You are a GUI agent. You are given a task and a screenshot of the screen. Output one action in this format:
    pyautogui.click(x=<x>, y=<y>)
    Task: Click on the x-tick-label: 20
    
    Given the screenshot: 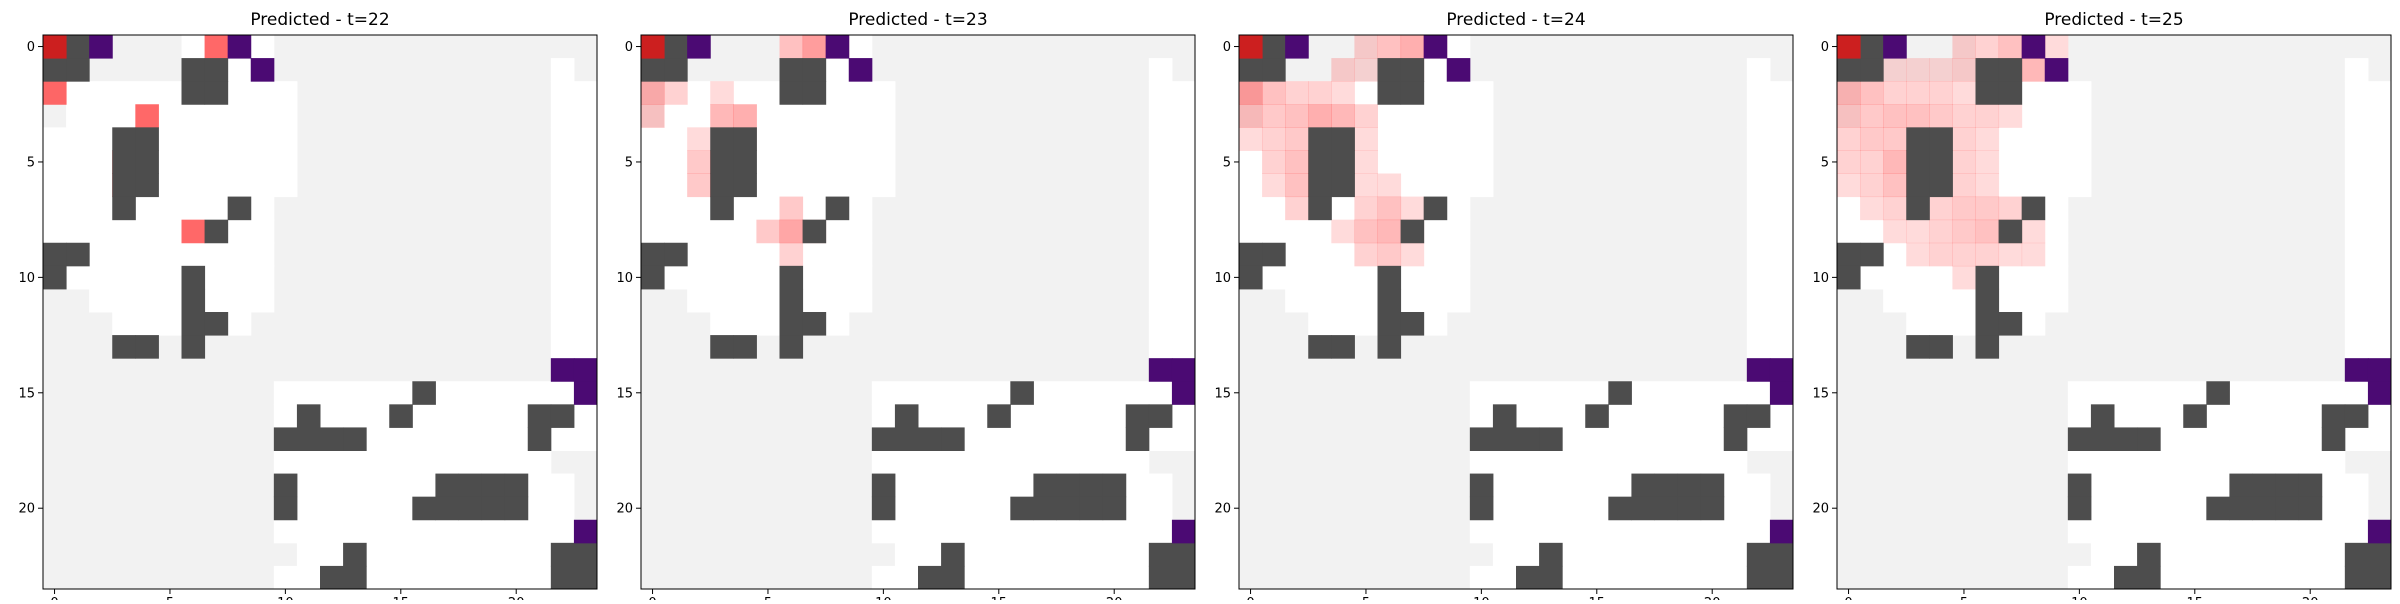 What is the action you would take?
    pyautogui.click(x=1712, y=598)
    